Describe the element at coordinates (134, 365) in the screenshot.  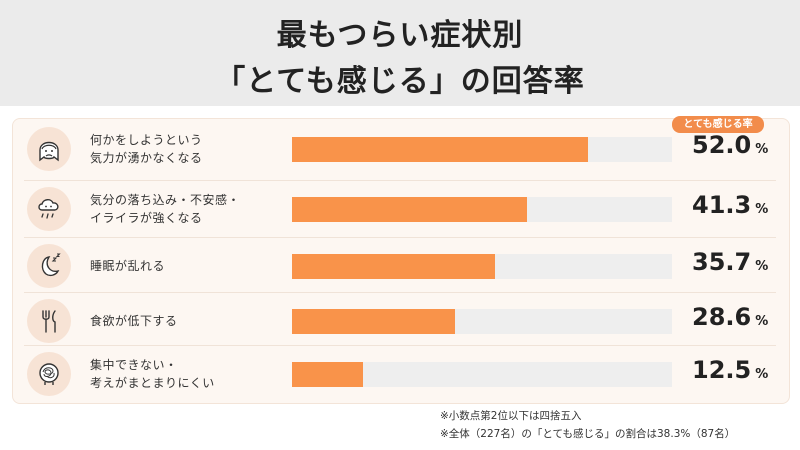
I see `category-label-line-1: 集中できない・` at that location.